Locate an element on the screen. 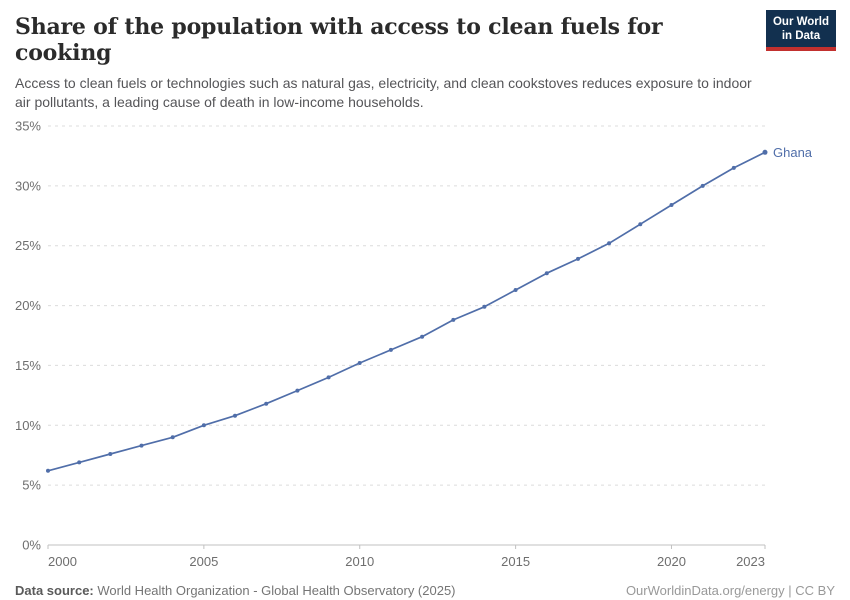 The image size is (850, 600). x-axis-tick-label: 2000 is located at coordinates (62, 561).